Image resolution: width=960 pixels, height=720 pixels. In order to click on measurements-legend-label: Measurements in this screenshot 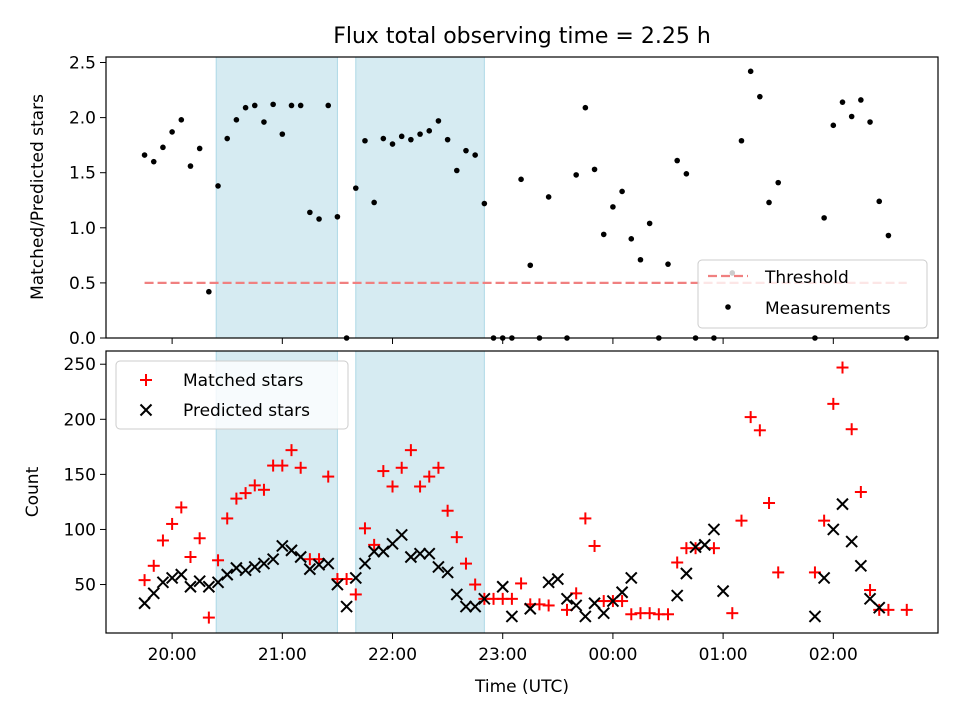, I will do `click(828, 309)`.